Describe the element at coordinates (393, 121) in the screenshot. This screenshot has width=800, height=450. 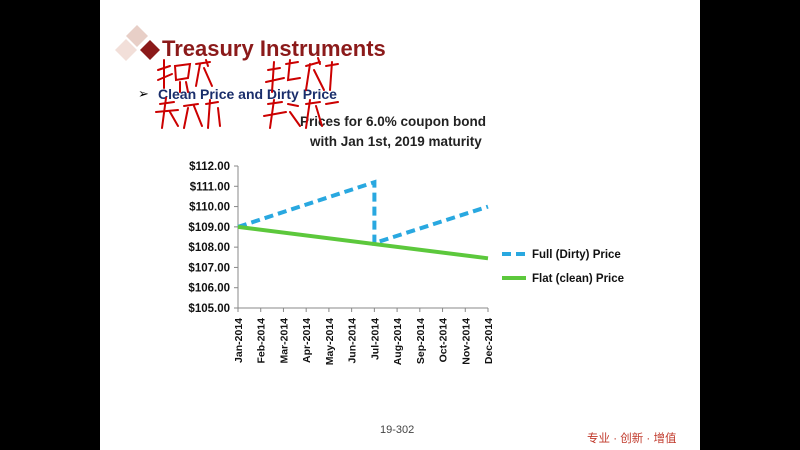
I see `chart-title-line1: Prices for 6.0% coupon bond` at that location.